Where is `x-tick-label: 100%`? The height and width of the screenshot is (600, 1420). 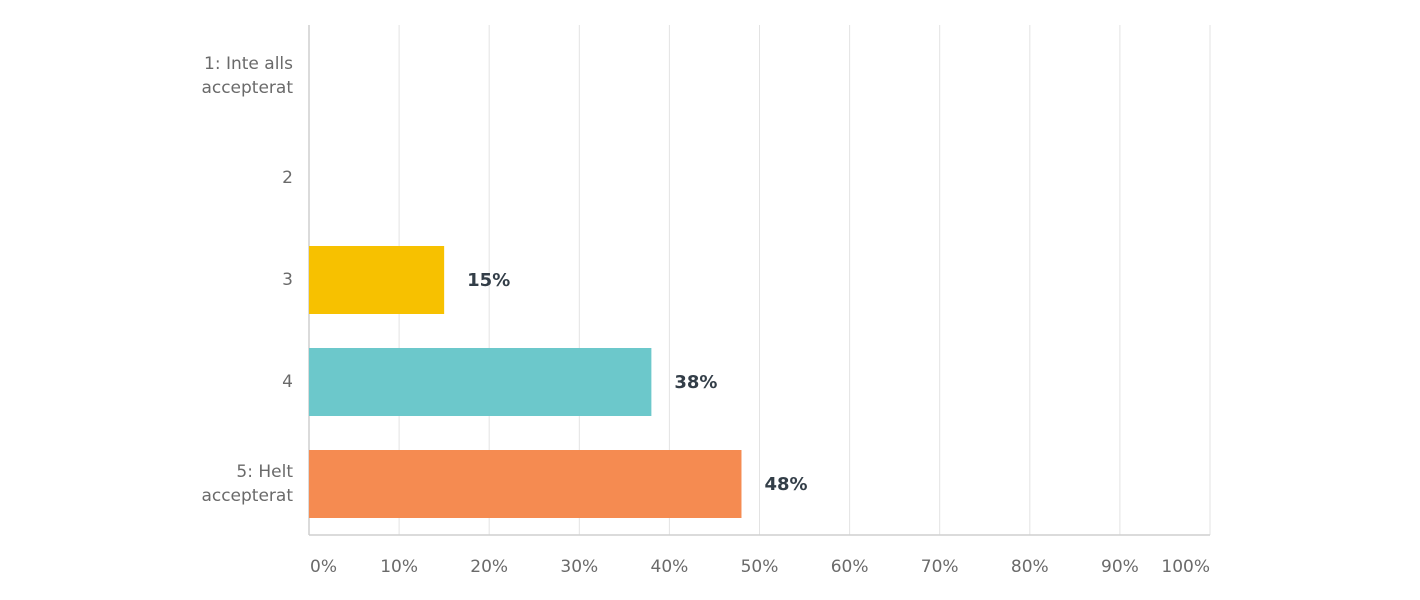 x-tick-label: 100% is located at coordinates (1185, 567).